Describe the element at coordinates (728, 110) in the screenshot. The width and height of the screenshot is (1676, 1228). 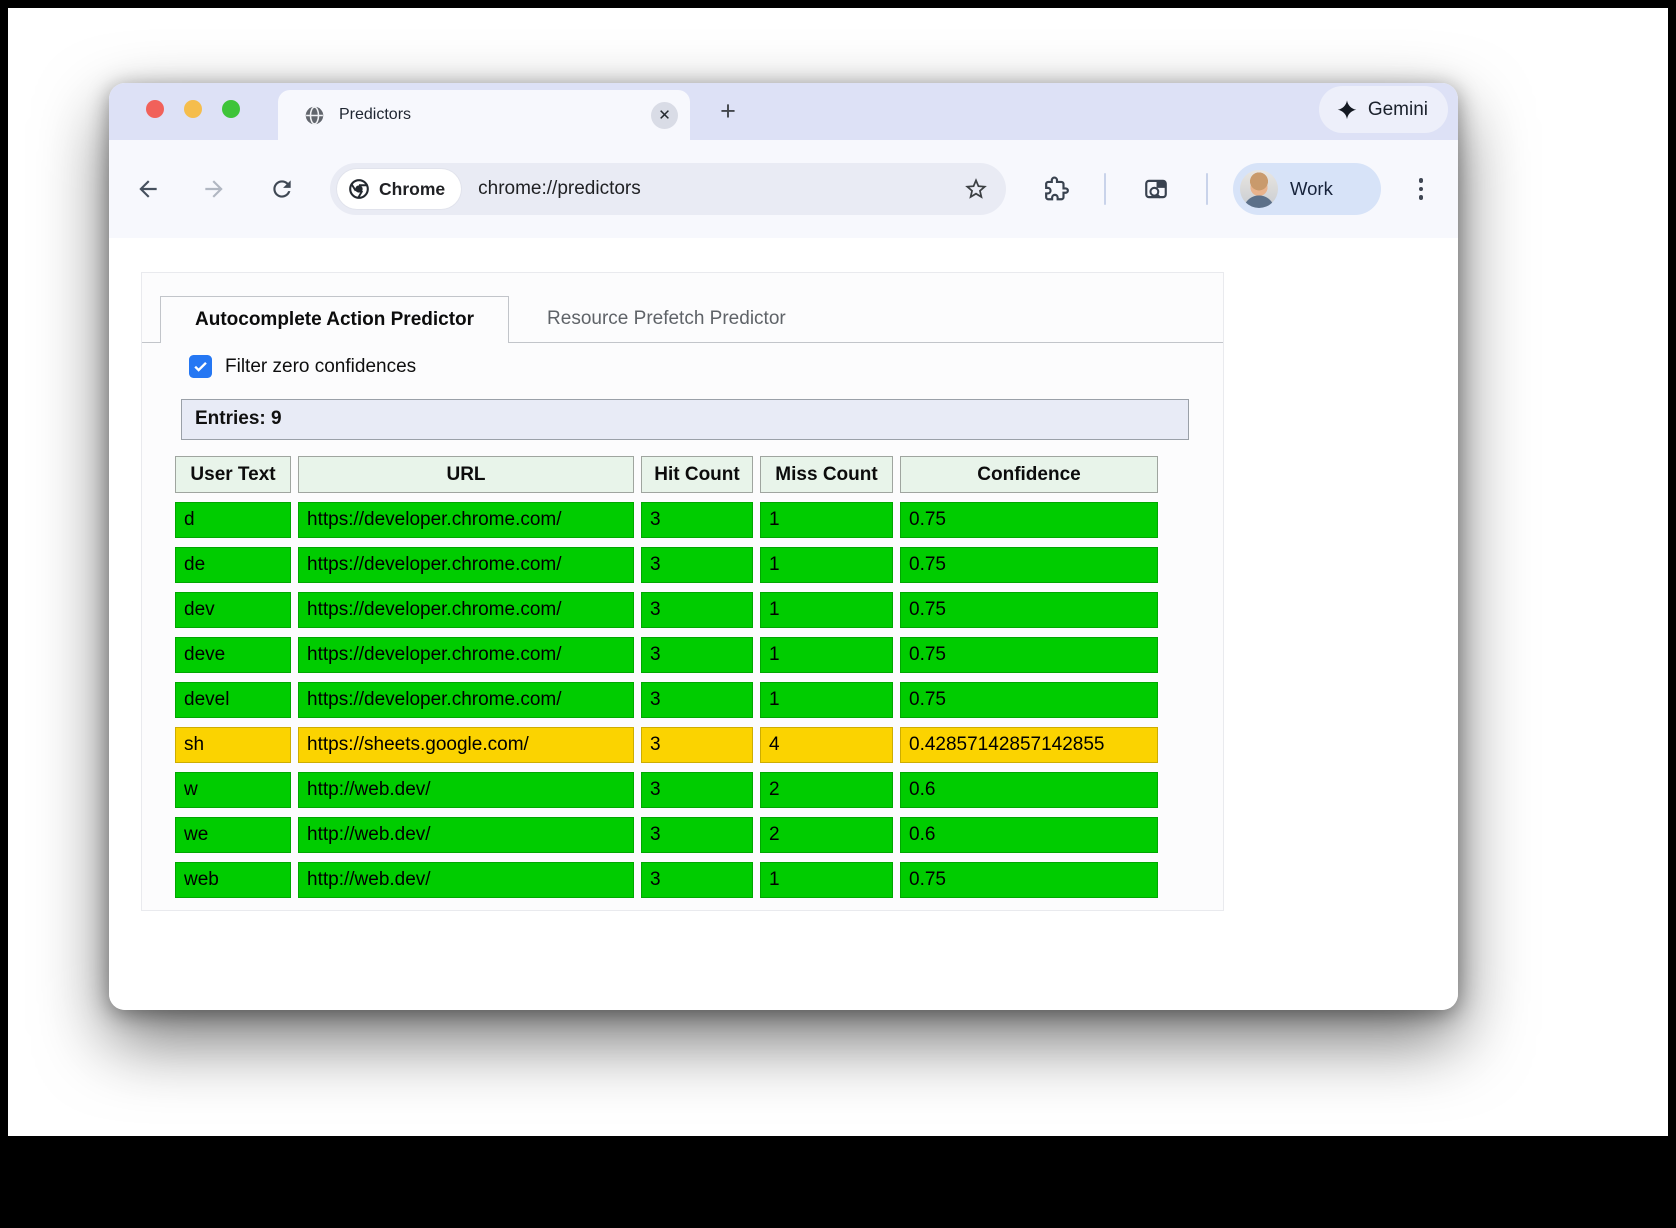
I see `new-tab-button: +` at that location.